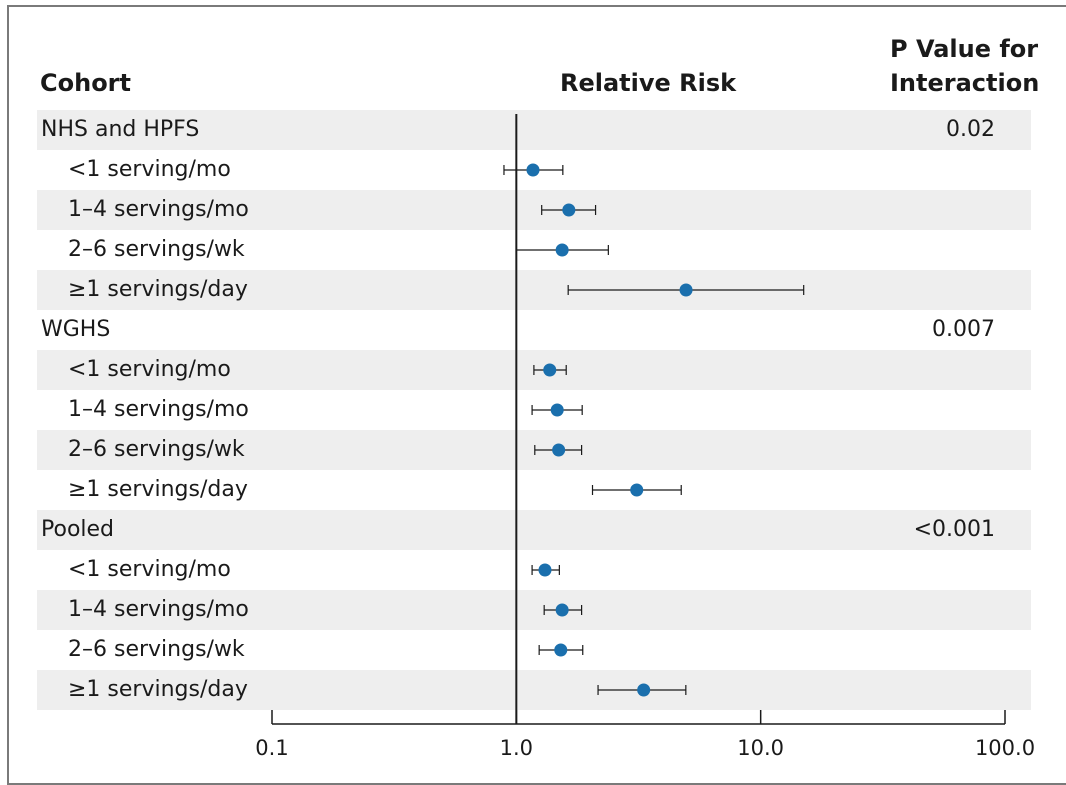 This screenshot has width=1066, height=785. I want to click on p-value-header-line2: Interaction, so click(965, 83).